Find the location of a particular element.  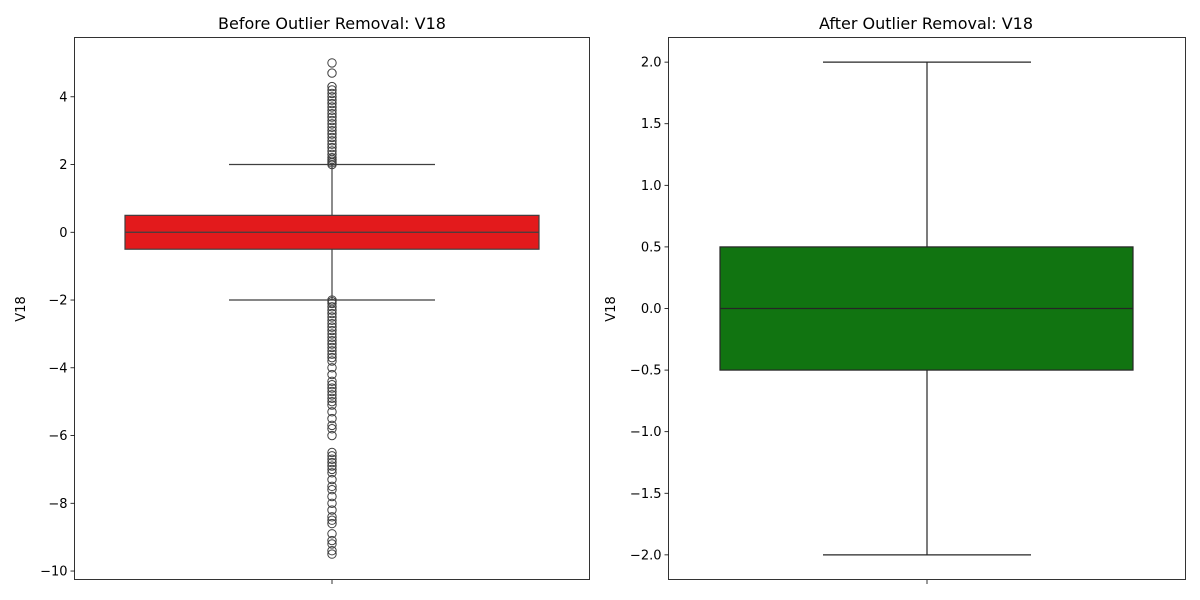

y-tick-label: 0 is located at coordinates (63, 233).